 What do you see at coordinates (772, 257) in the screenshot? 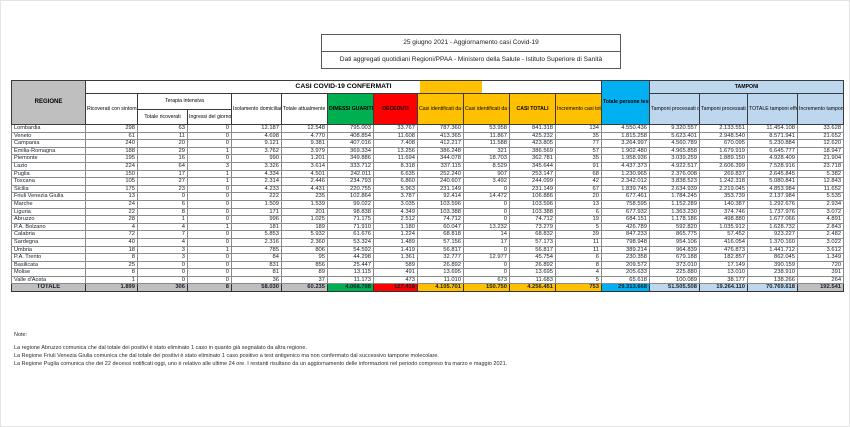
I see `value-cell: 862.045` at bounding box center [772, 257].